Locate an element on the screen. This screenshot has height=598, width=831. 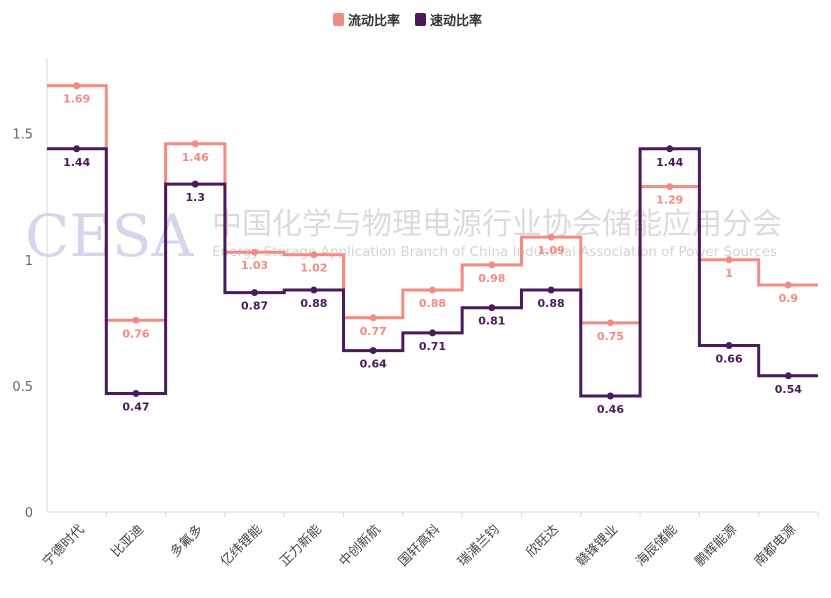
x-tick-label: 正力新能 is located at coordinates (301, 546).